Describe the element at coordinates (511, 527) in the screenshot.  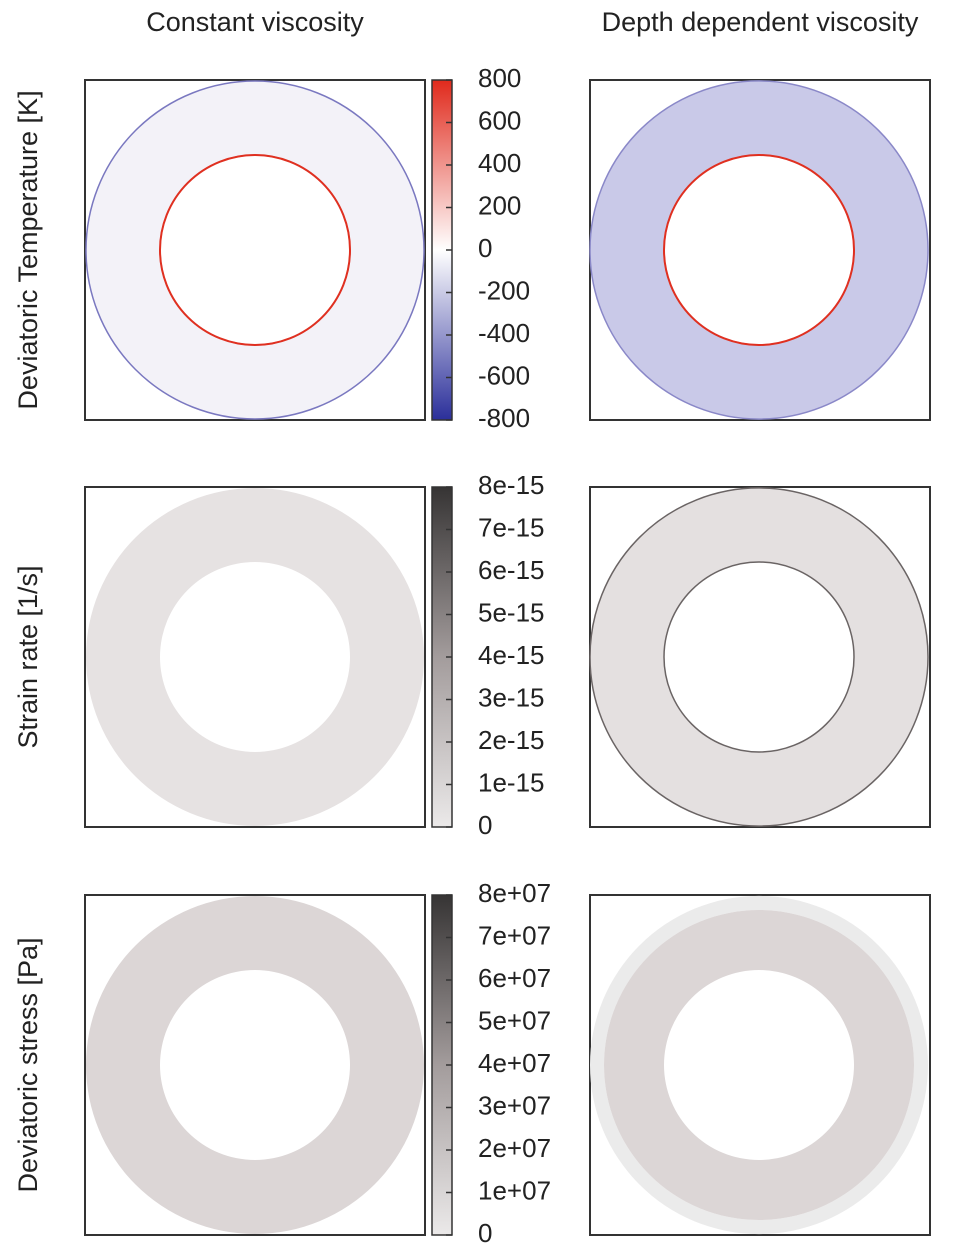
I see `colorbar-tick-label: 7e-15` at that location.